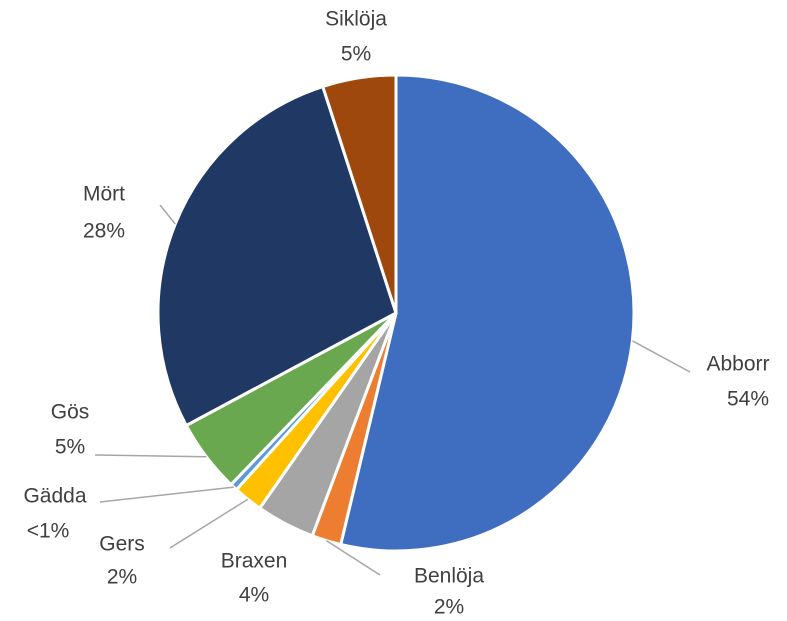 The width and height of the screenshot is (787, 621). Describe the element at coordinates (254, 595) in the screenshot. I see `slice-value-label: 4%` at that location.